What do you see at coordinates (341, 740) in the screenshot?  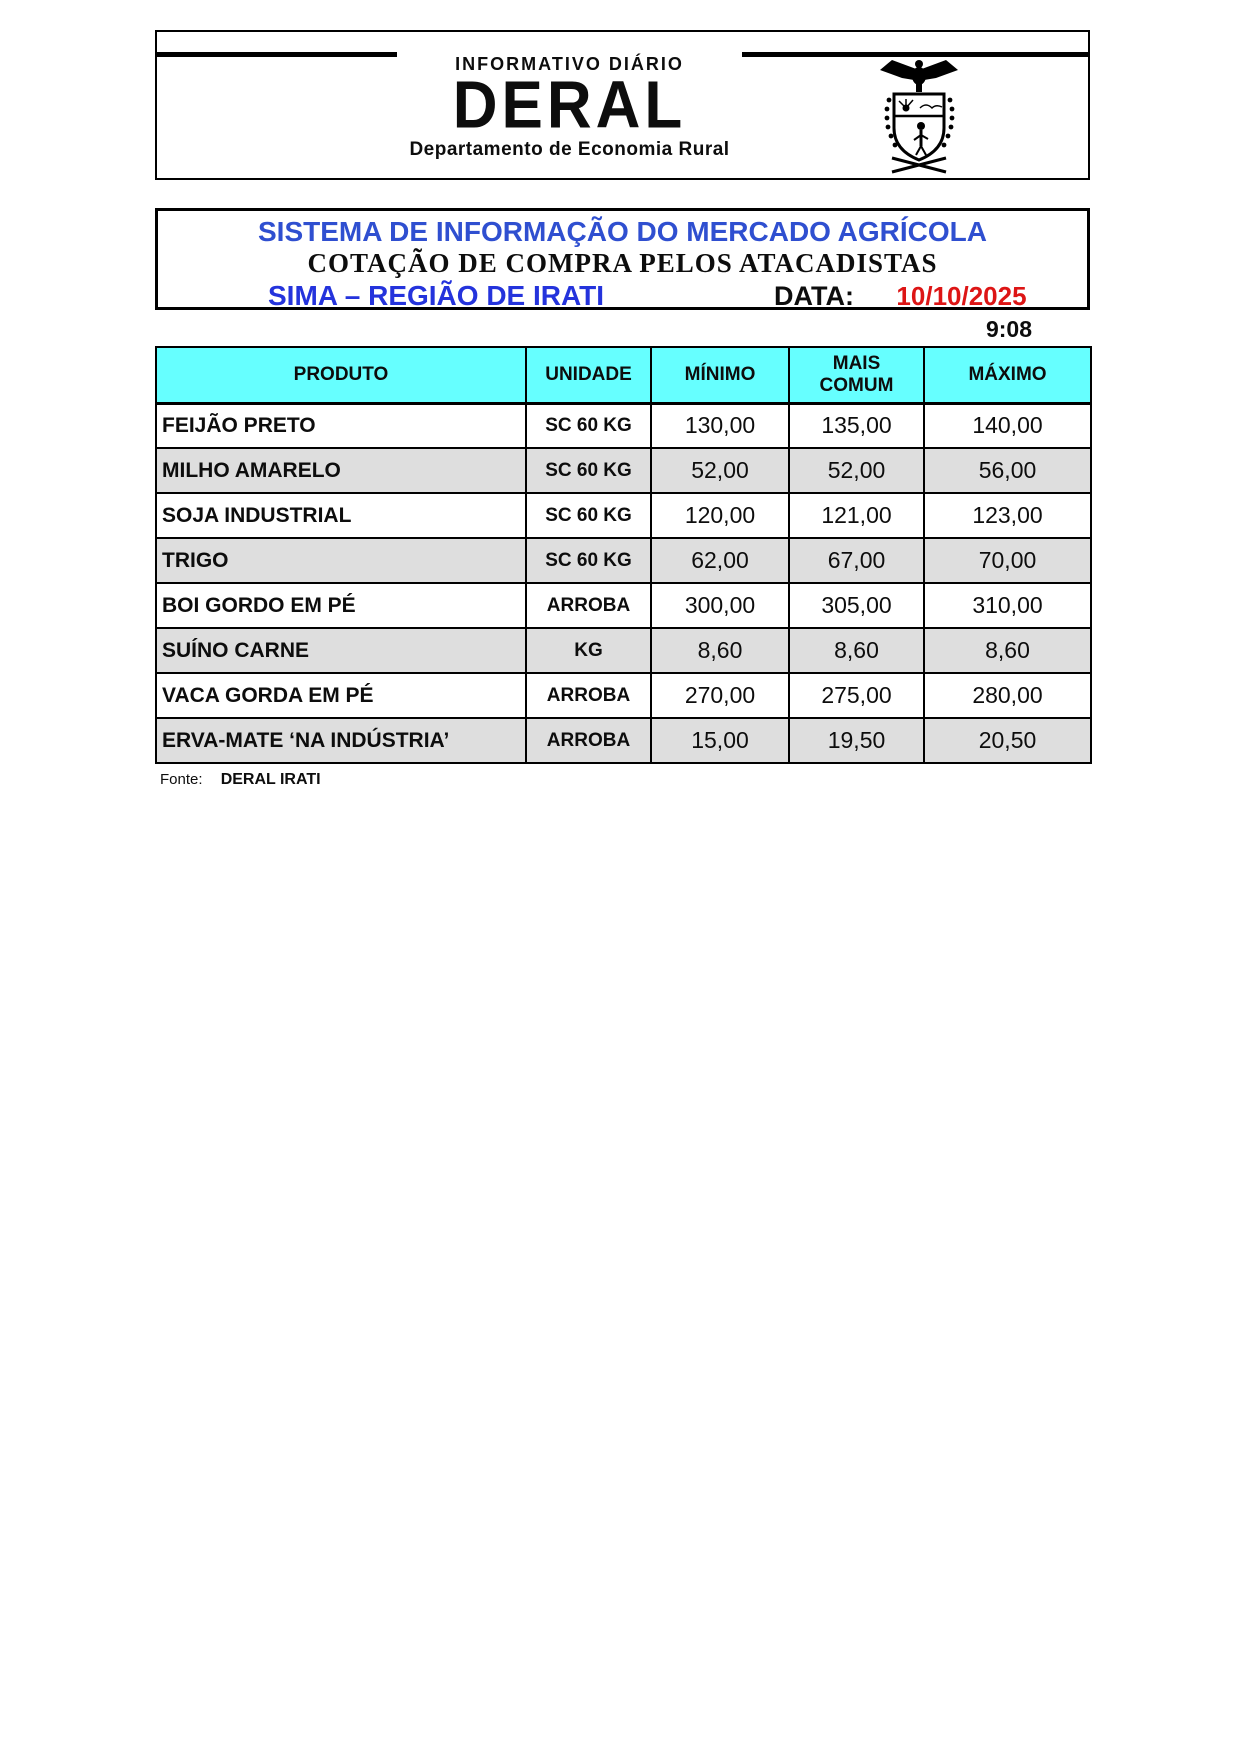 I see `product-name-cell: ERVA-MATE ‘NA INDÚSTRIA’` at bounding box center [341, 740].